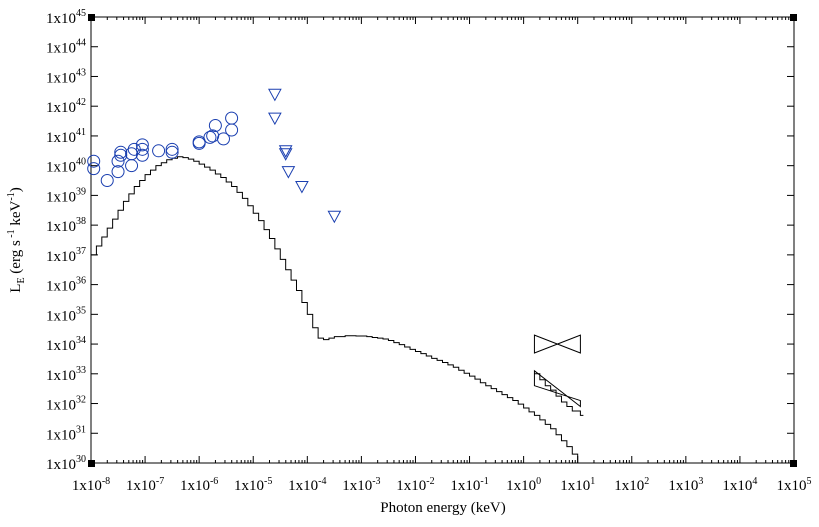 Image resolution: width=819 pixels, height=527 pixels. What do you see at coordinates (91, 485) in the screenshot?
I see `x-tick-label: 1x10⁻⁸` at bounding box center [91, 485].